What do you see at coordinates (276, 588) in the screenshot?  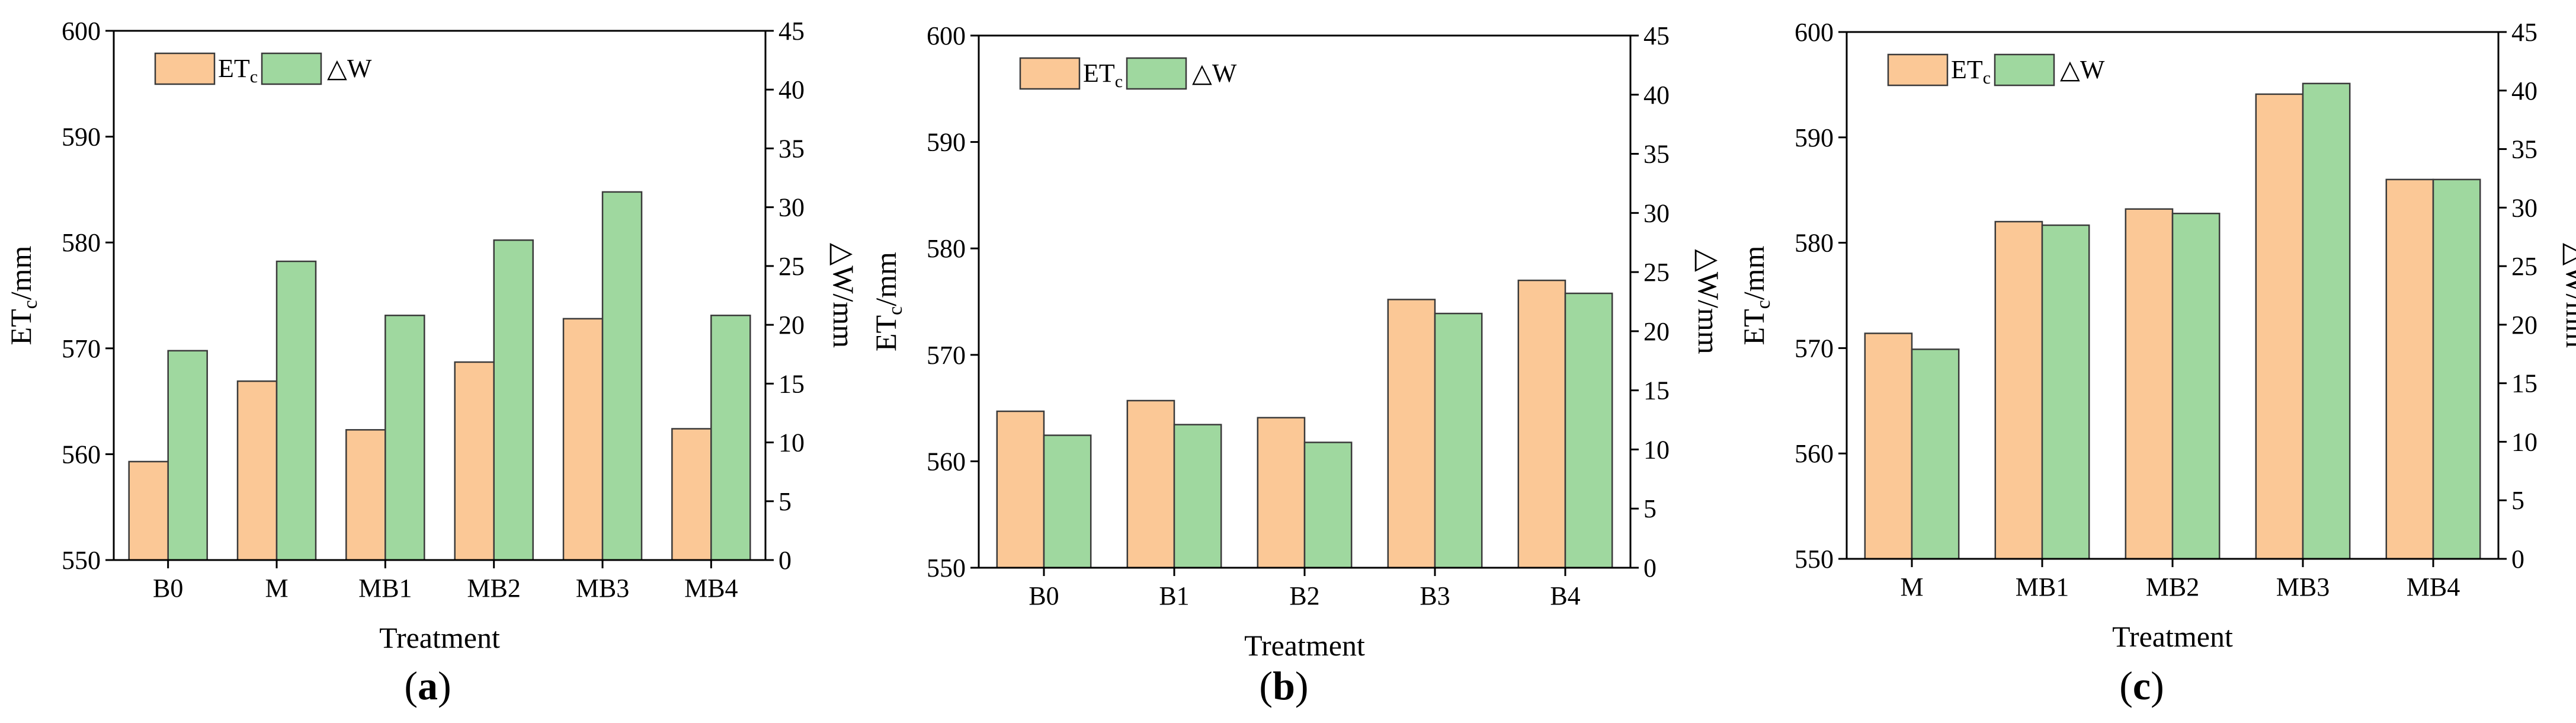 I see `x-tick-label: M` at bounding box center [276, 588].